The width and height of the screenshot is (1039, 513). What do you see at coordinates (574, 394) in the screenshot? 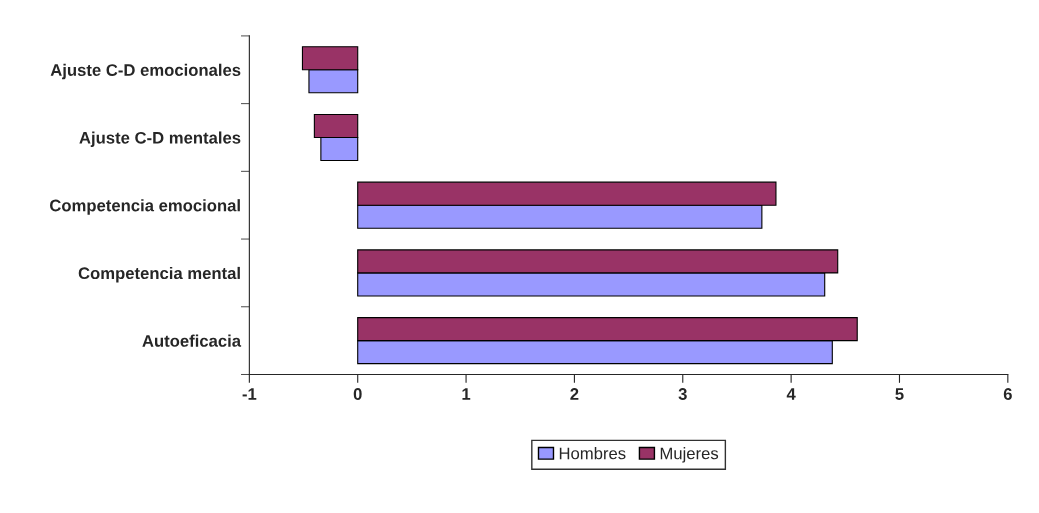
I see `x-tick-label: 2` at bounding box center [574, 394].